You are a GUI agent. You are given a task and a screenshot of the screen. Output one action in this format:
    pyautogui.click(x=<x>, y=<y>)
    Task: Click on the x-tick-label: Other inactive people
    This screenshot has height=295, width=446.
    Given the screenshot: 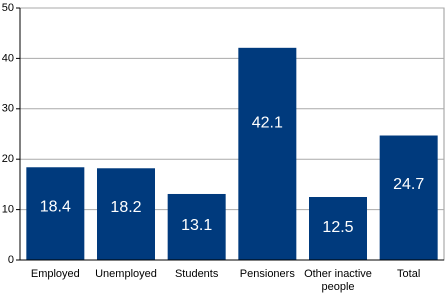 What is the action you would take?
    pyautogui.click(x=338, y=280)
    